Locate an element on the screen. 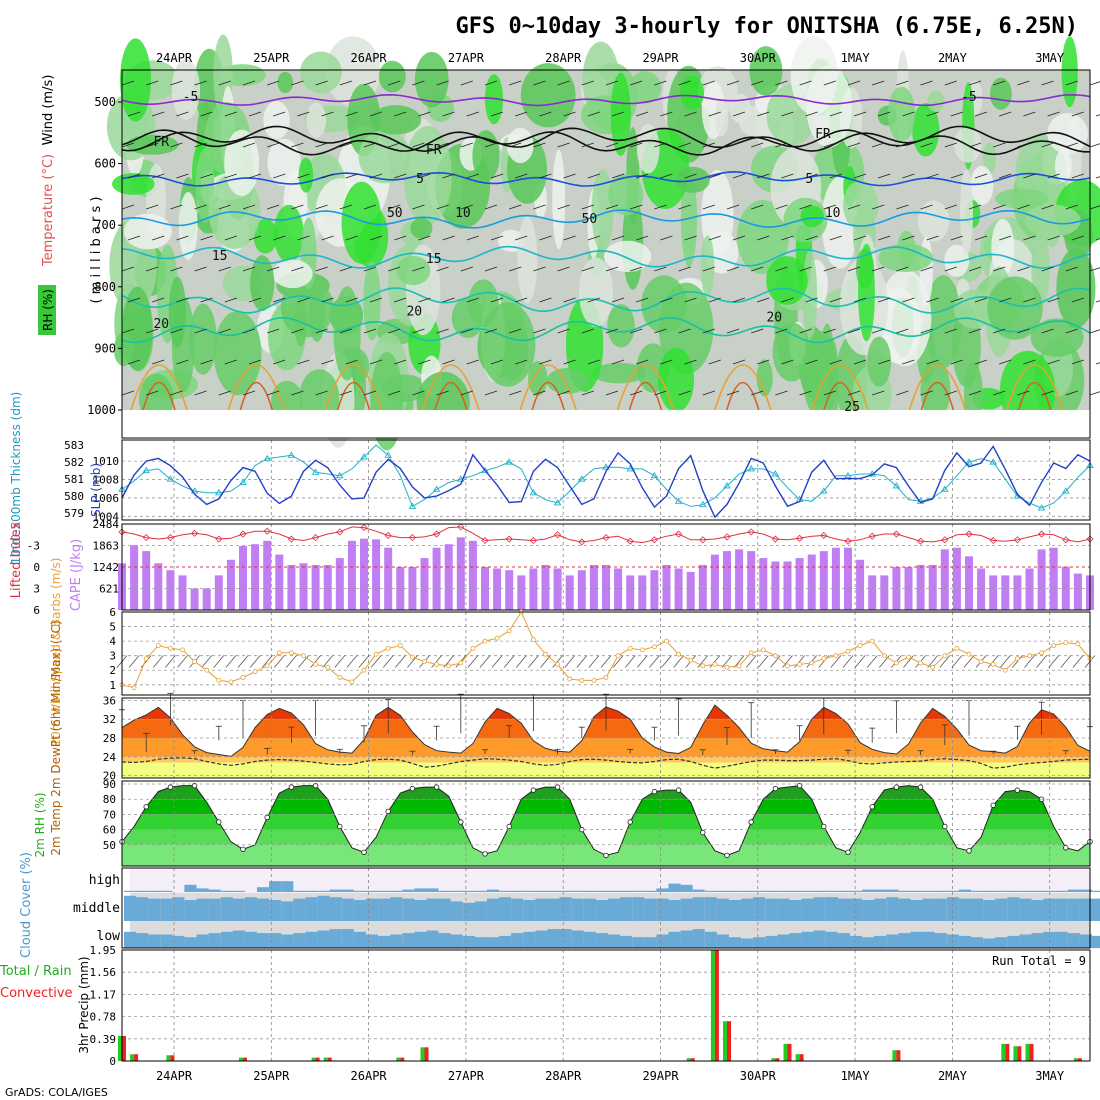 Image resolution: width=1100 pixels, height=1100 pixels. pressure-tick-label: 1000 is located at coordinates (101, 410).